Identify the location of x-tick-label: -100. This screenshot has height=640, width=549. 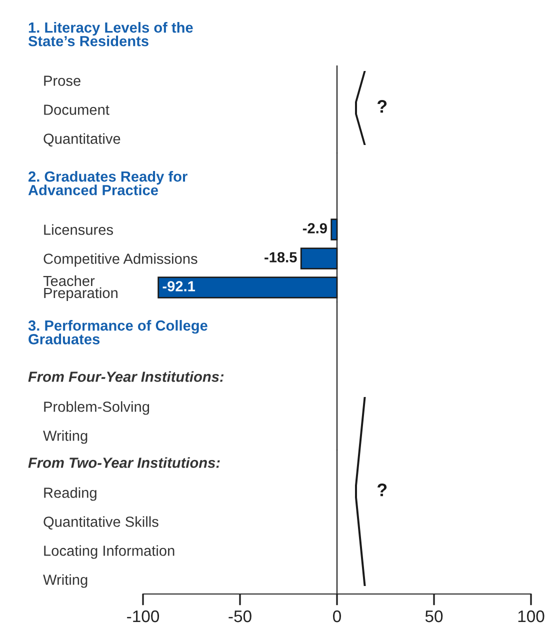
(143, 616).